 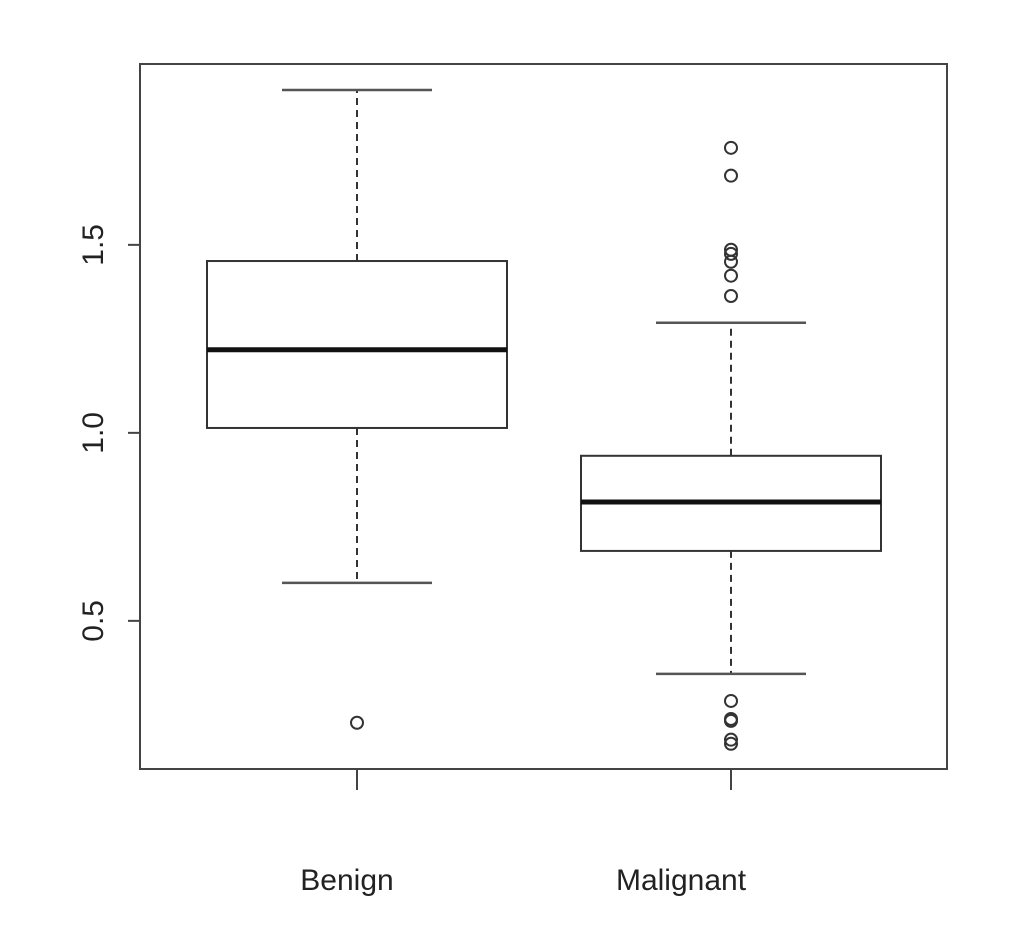 What do you see at coordinates (346, 880) in the screenshot?
I see `x-tick-label: Benign` at bounding box center [346, 880].